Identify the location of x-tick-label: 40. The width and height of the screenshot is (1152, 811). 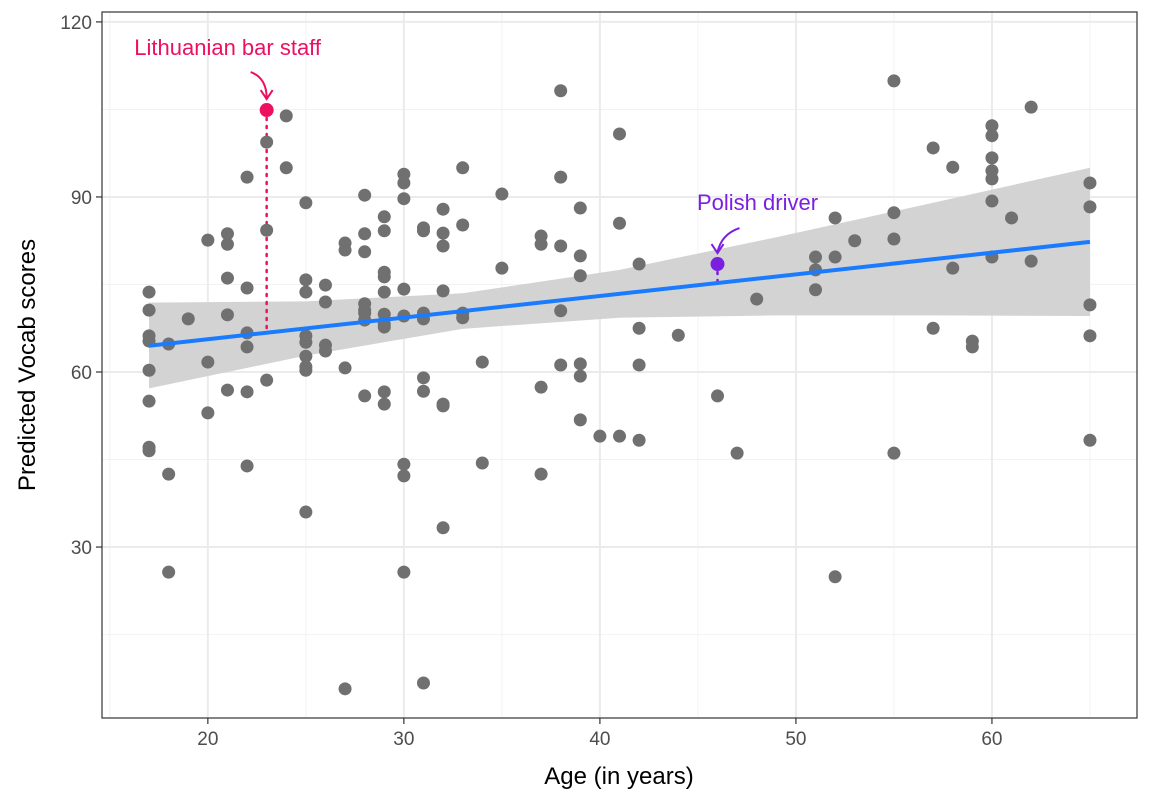
(599, 739).